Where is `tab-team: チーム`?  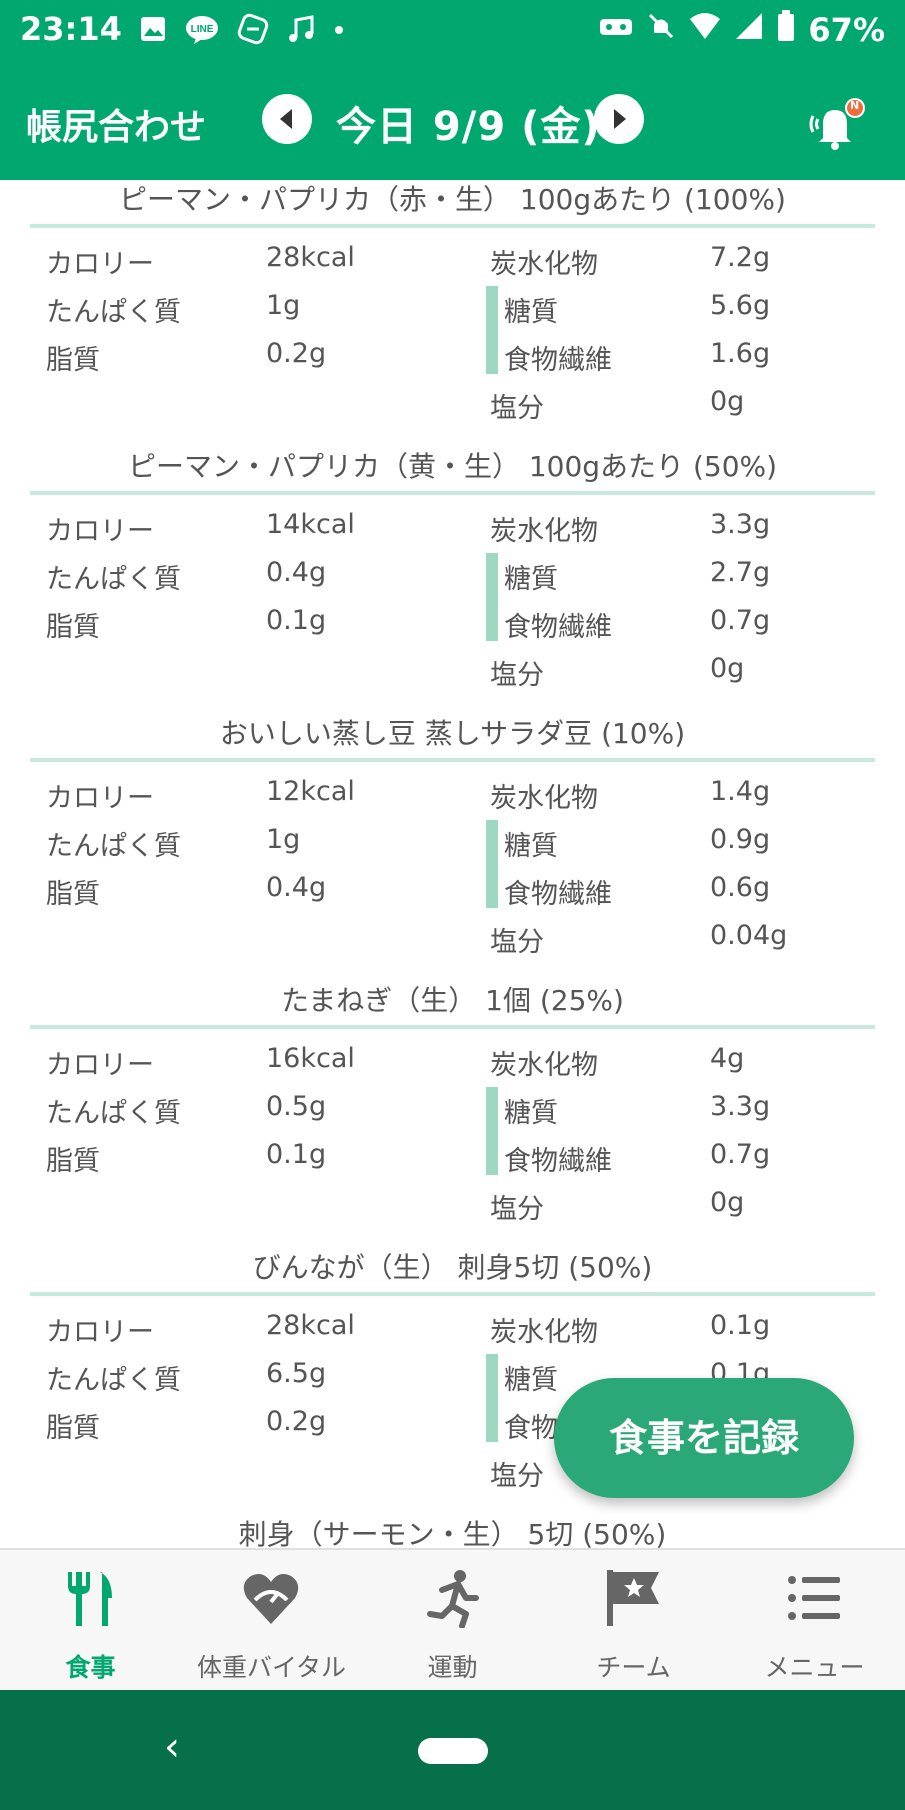 tab-team: チーム is located at coordinates (633, 1621).